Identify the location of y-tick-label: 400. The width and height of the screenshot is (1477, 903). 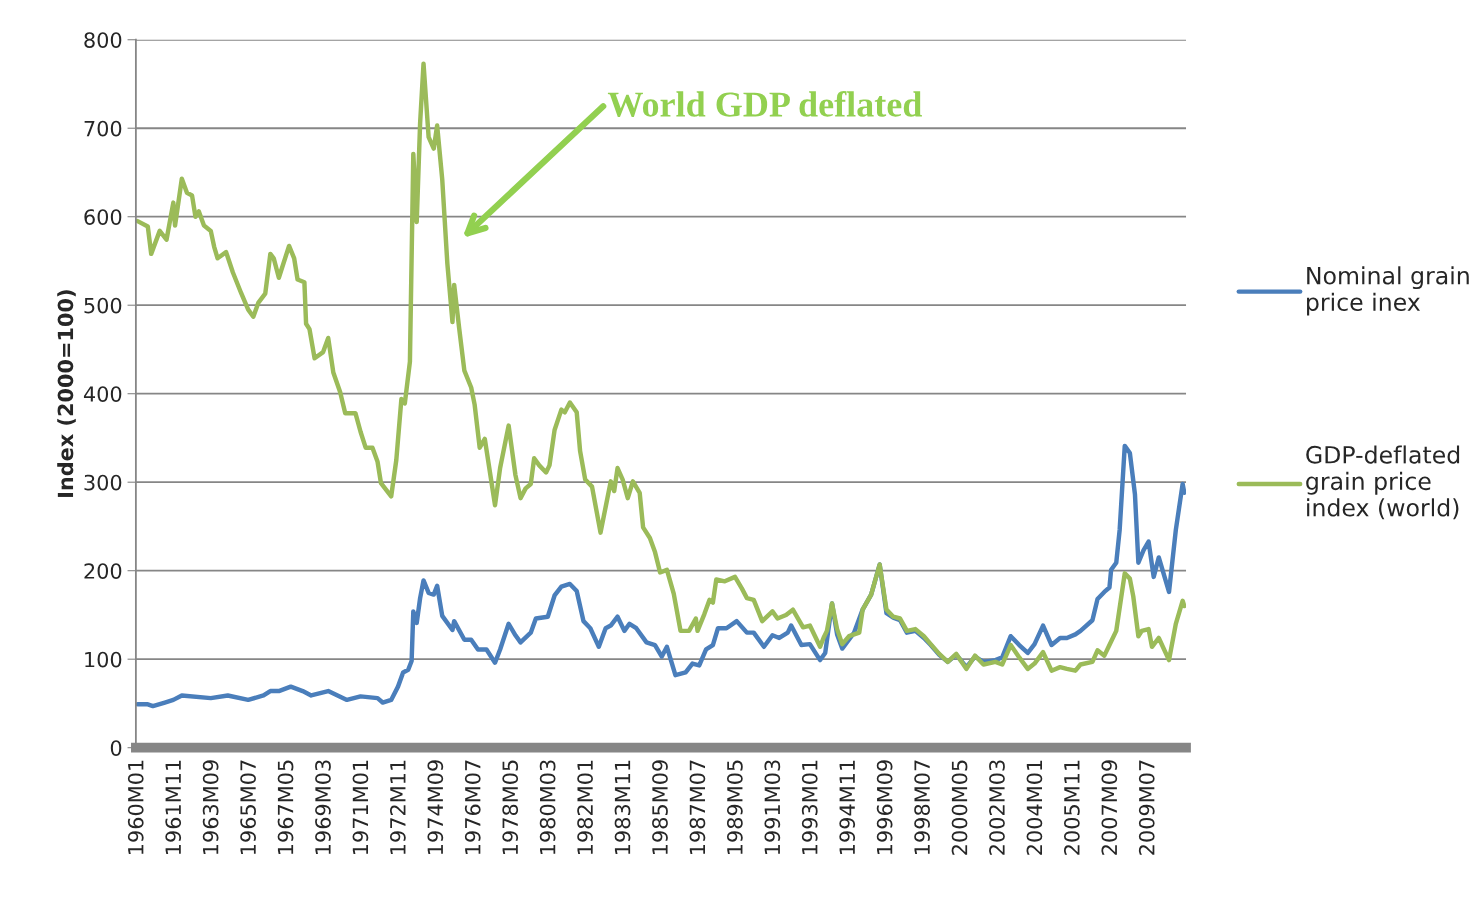
(102, 394).